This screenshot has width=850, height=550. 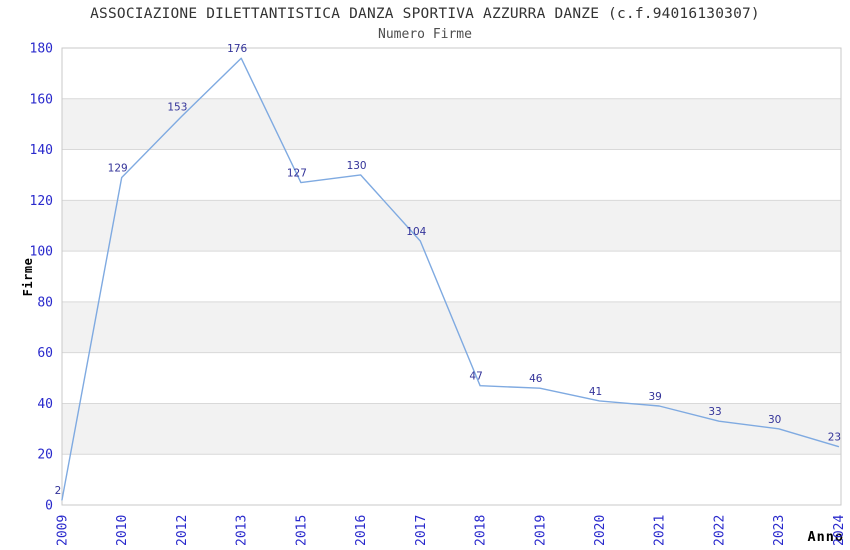 What do you see at coordinates (41, 252) in the screenshot?
I see `y-tick-label: 100` at bounding box center [41, 252].